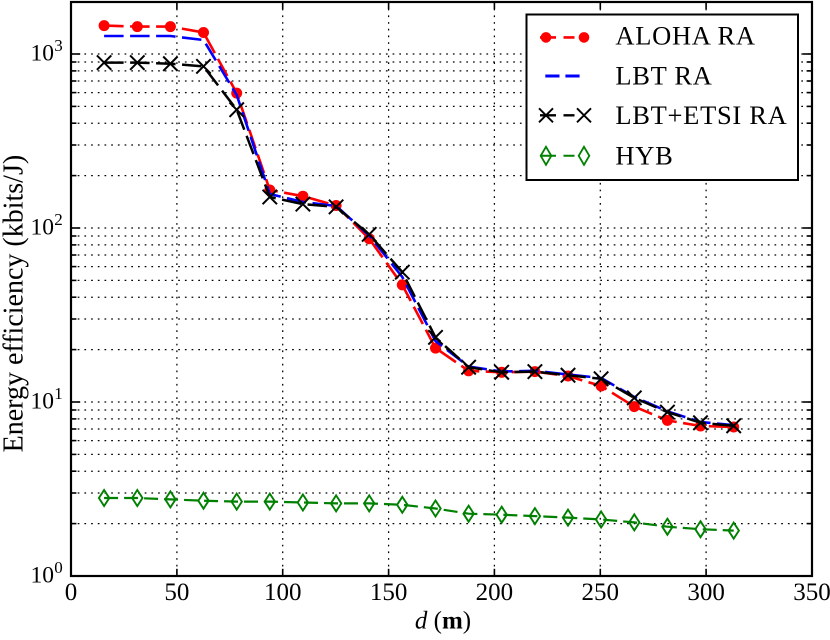 The height and width of the screenshot is (640, 830). I want to click on svg-text: 3, so click(58, 45).